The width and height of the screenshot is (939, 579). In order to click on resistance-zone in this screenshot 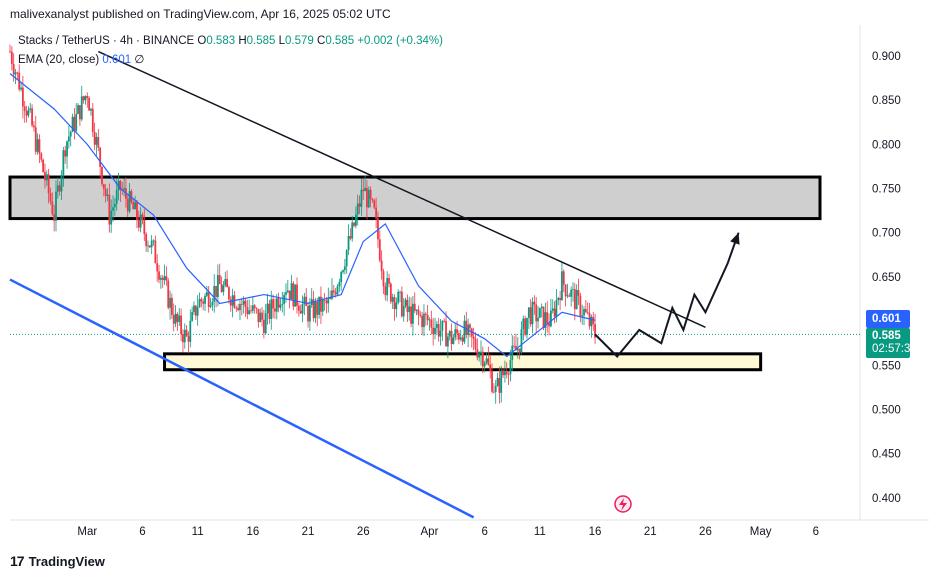, I will do `click(415, 198)`.